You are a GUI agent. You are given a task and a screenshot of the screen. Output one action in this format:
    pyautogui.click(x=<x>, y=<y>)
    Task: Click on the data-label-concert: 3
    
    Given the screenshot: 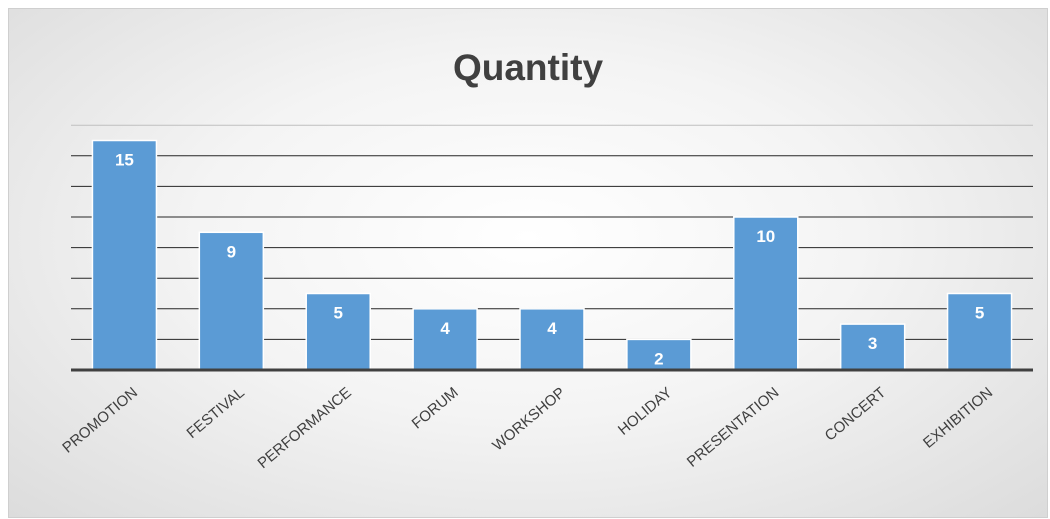 What is the action you would take?
    pyautogui.click(x=872, y=343)
    